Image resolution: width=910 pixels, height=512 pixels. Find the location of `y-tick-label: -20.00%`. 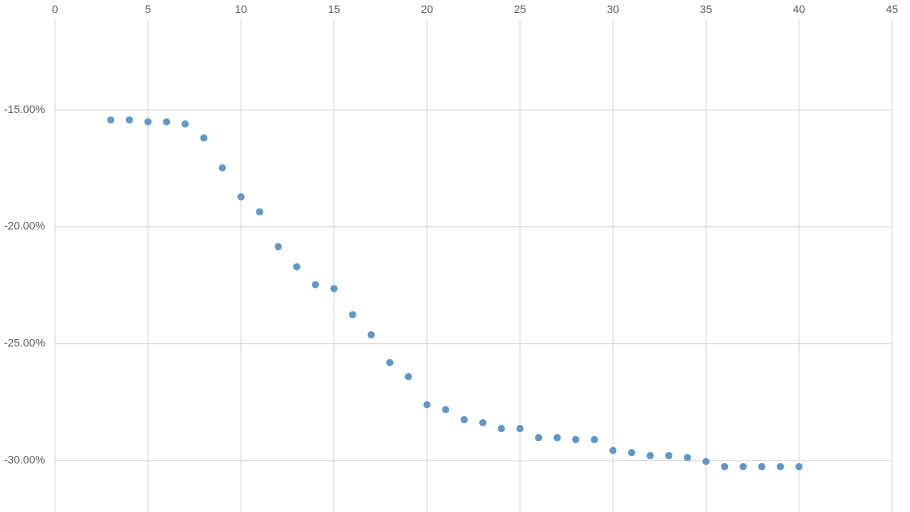

y-tick-label: -20.00% is located at coordinates (24, 227).